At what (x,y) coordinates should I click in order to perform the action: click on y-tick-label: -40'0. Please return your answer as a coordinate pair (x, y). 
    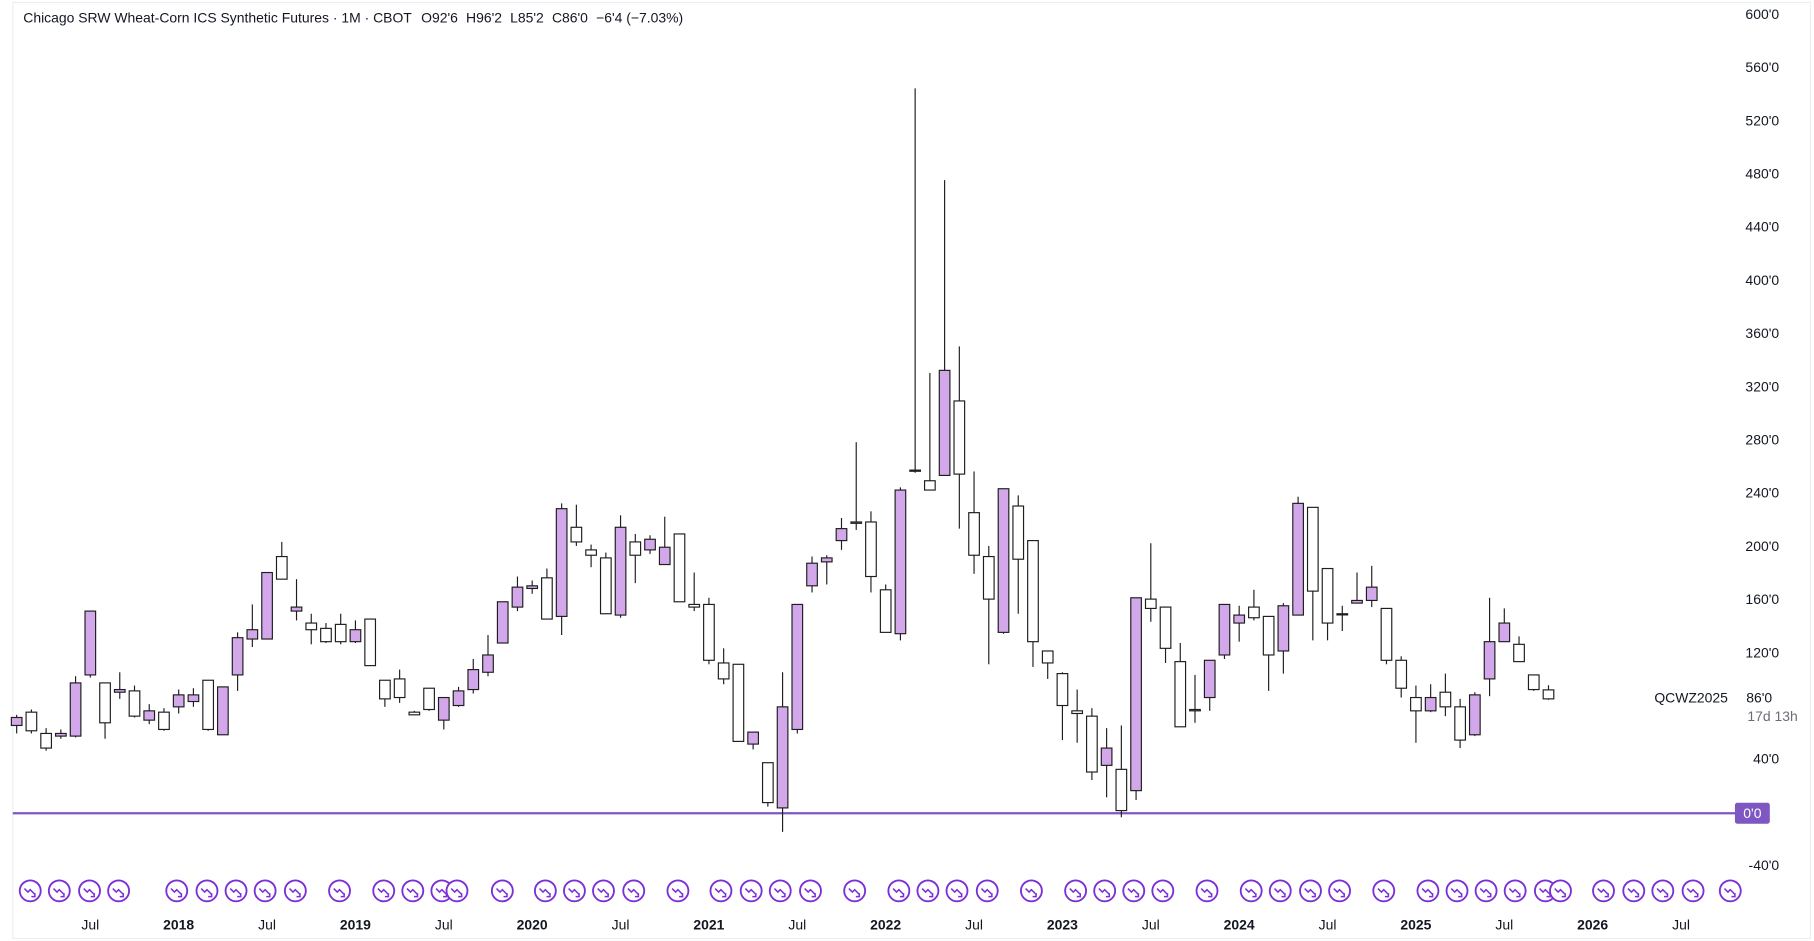
    Looking at the image, I should click on (1764, 865).